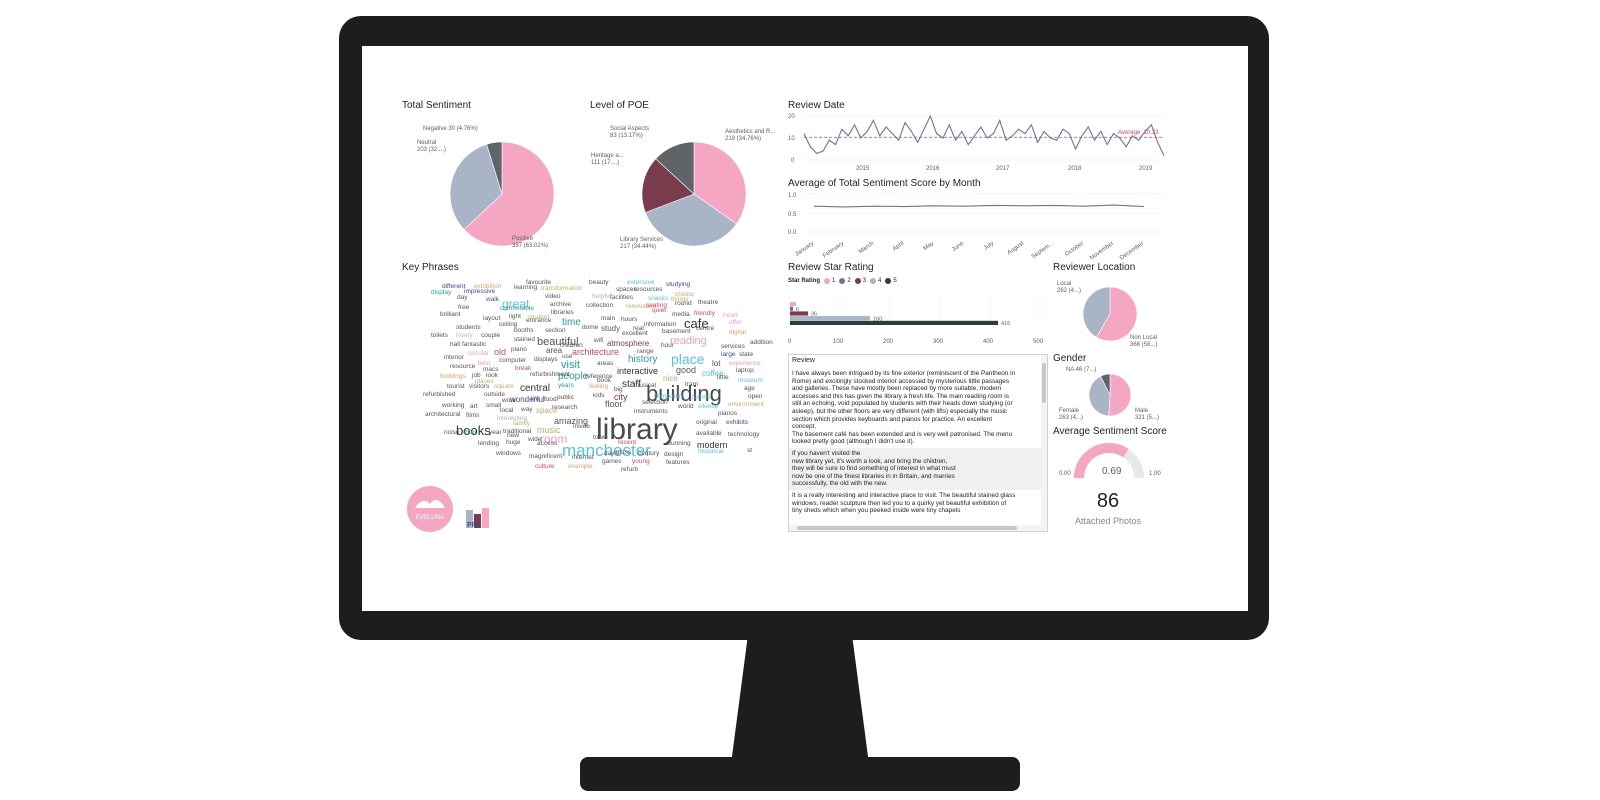  Describe the element at coordinates (668, 345) in the screenshot. I see `key-phrase-word: hour` at that location.